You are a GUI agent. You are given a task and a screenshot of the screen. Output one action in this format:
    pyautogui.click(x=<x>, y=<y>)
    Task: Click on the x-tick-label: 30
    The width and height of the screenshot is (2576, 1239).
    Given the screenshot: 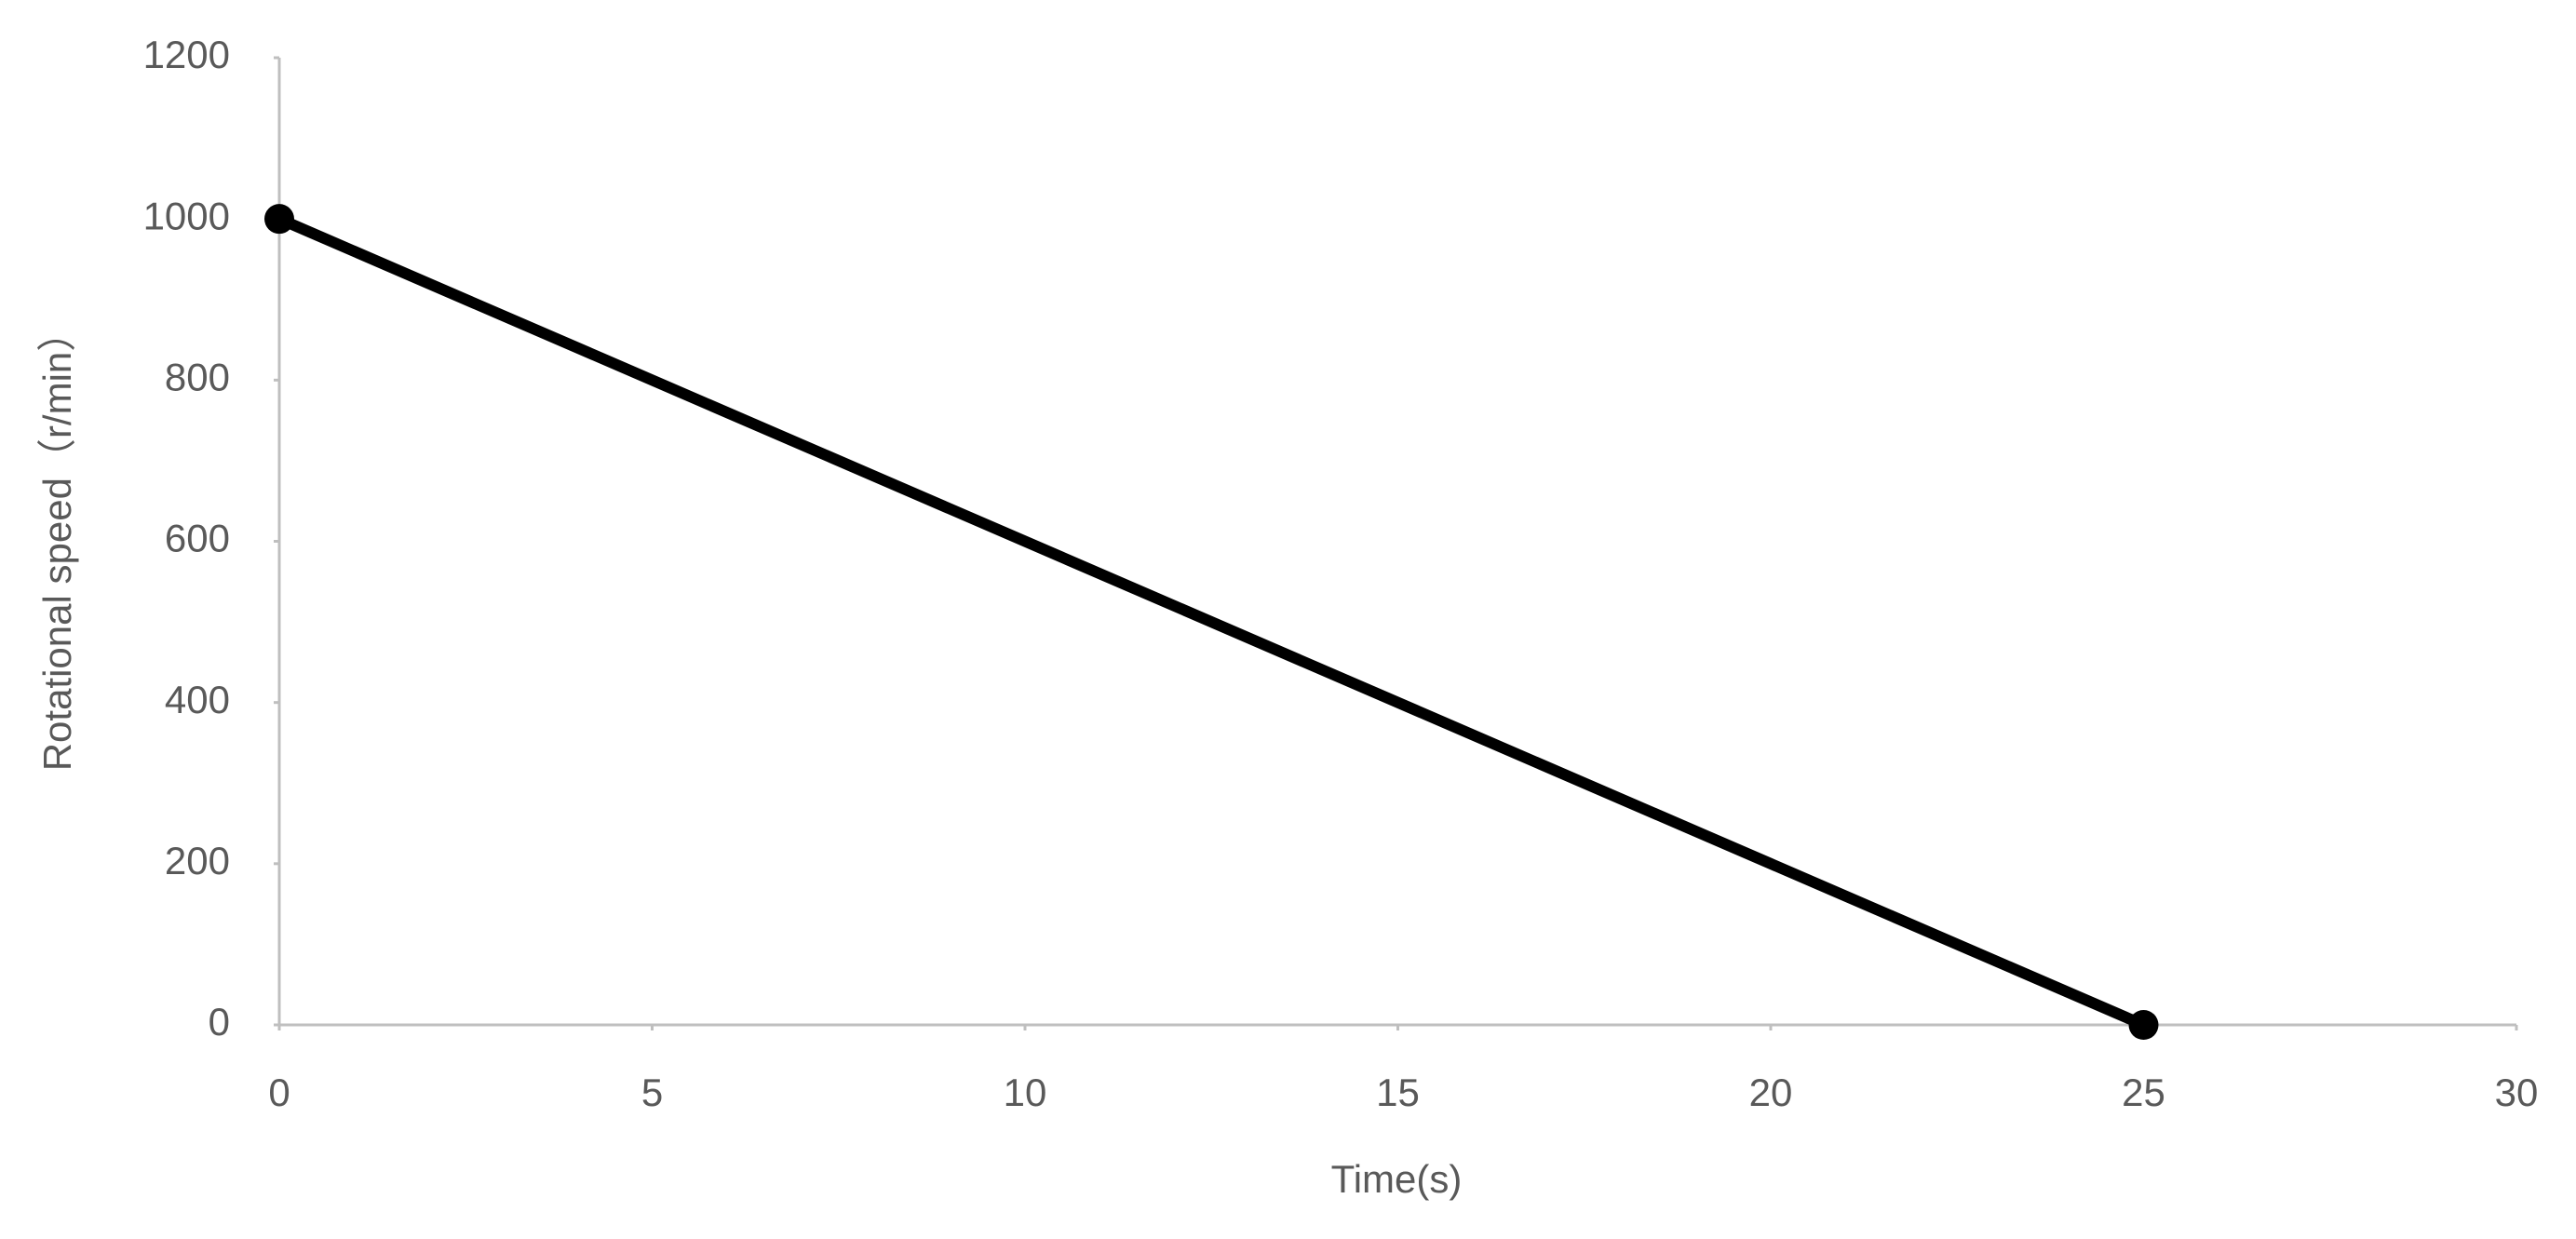 What is the action you would take?
    pyautogui.click(x=2517, y=1093)
    